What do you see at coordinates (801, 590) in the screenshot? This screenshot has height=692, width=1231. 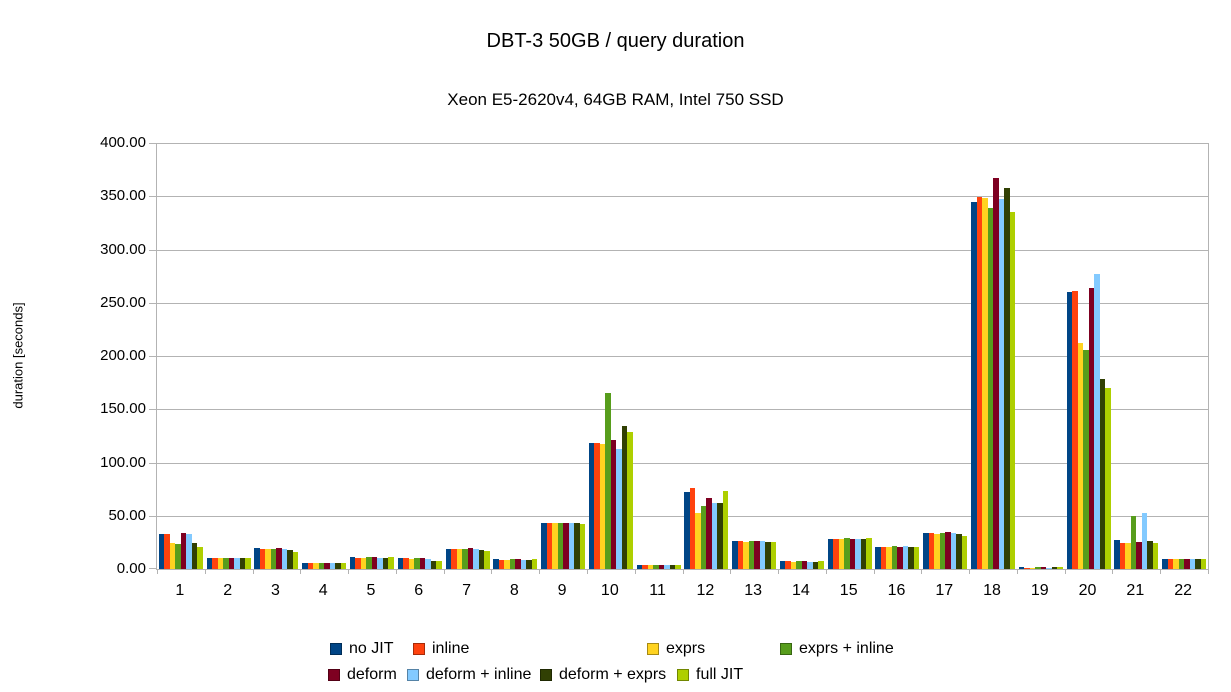 I see `x-tick-label-14: 14` at bounding box center [801, 590].